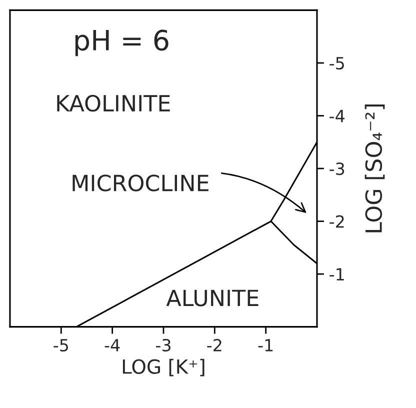 This screenshot has height=408, width=416. I want to click on x-tick-label: -3, so click(163, 345).